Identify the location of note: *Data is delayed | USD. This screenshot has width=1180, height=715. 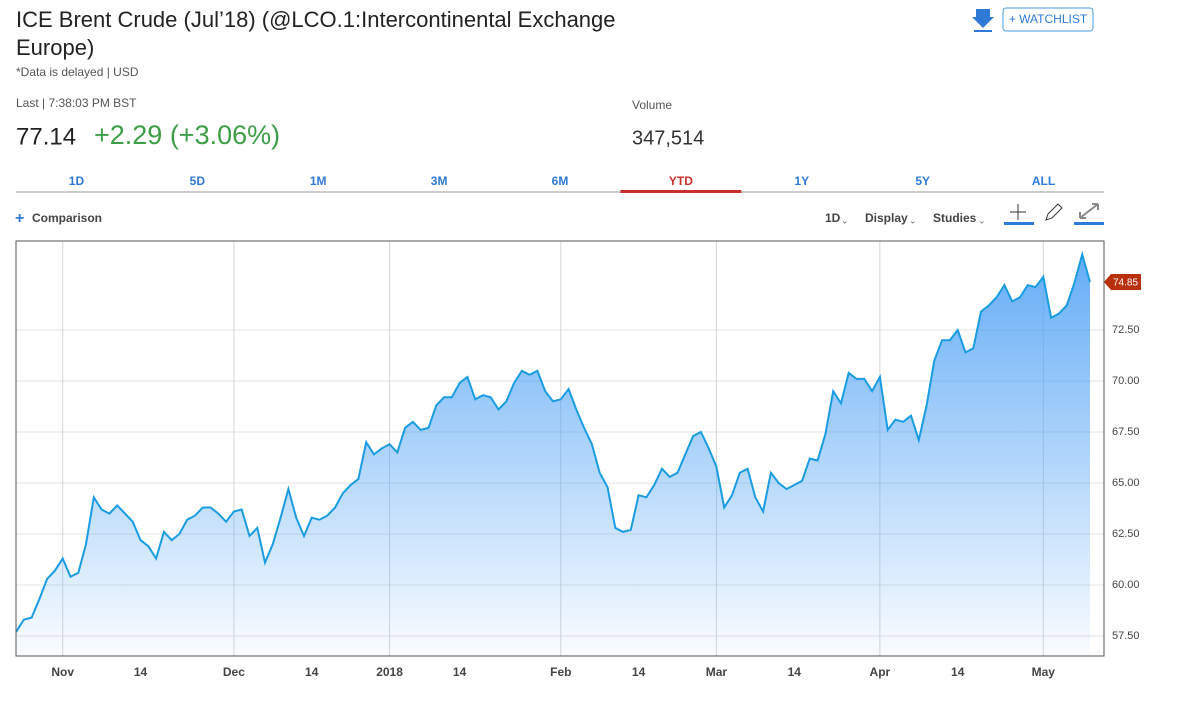
(77, 72).